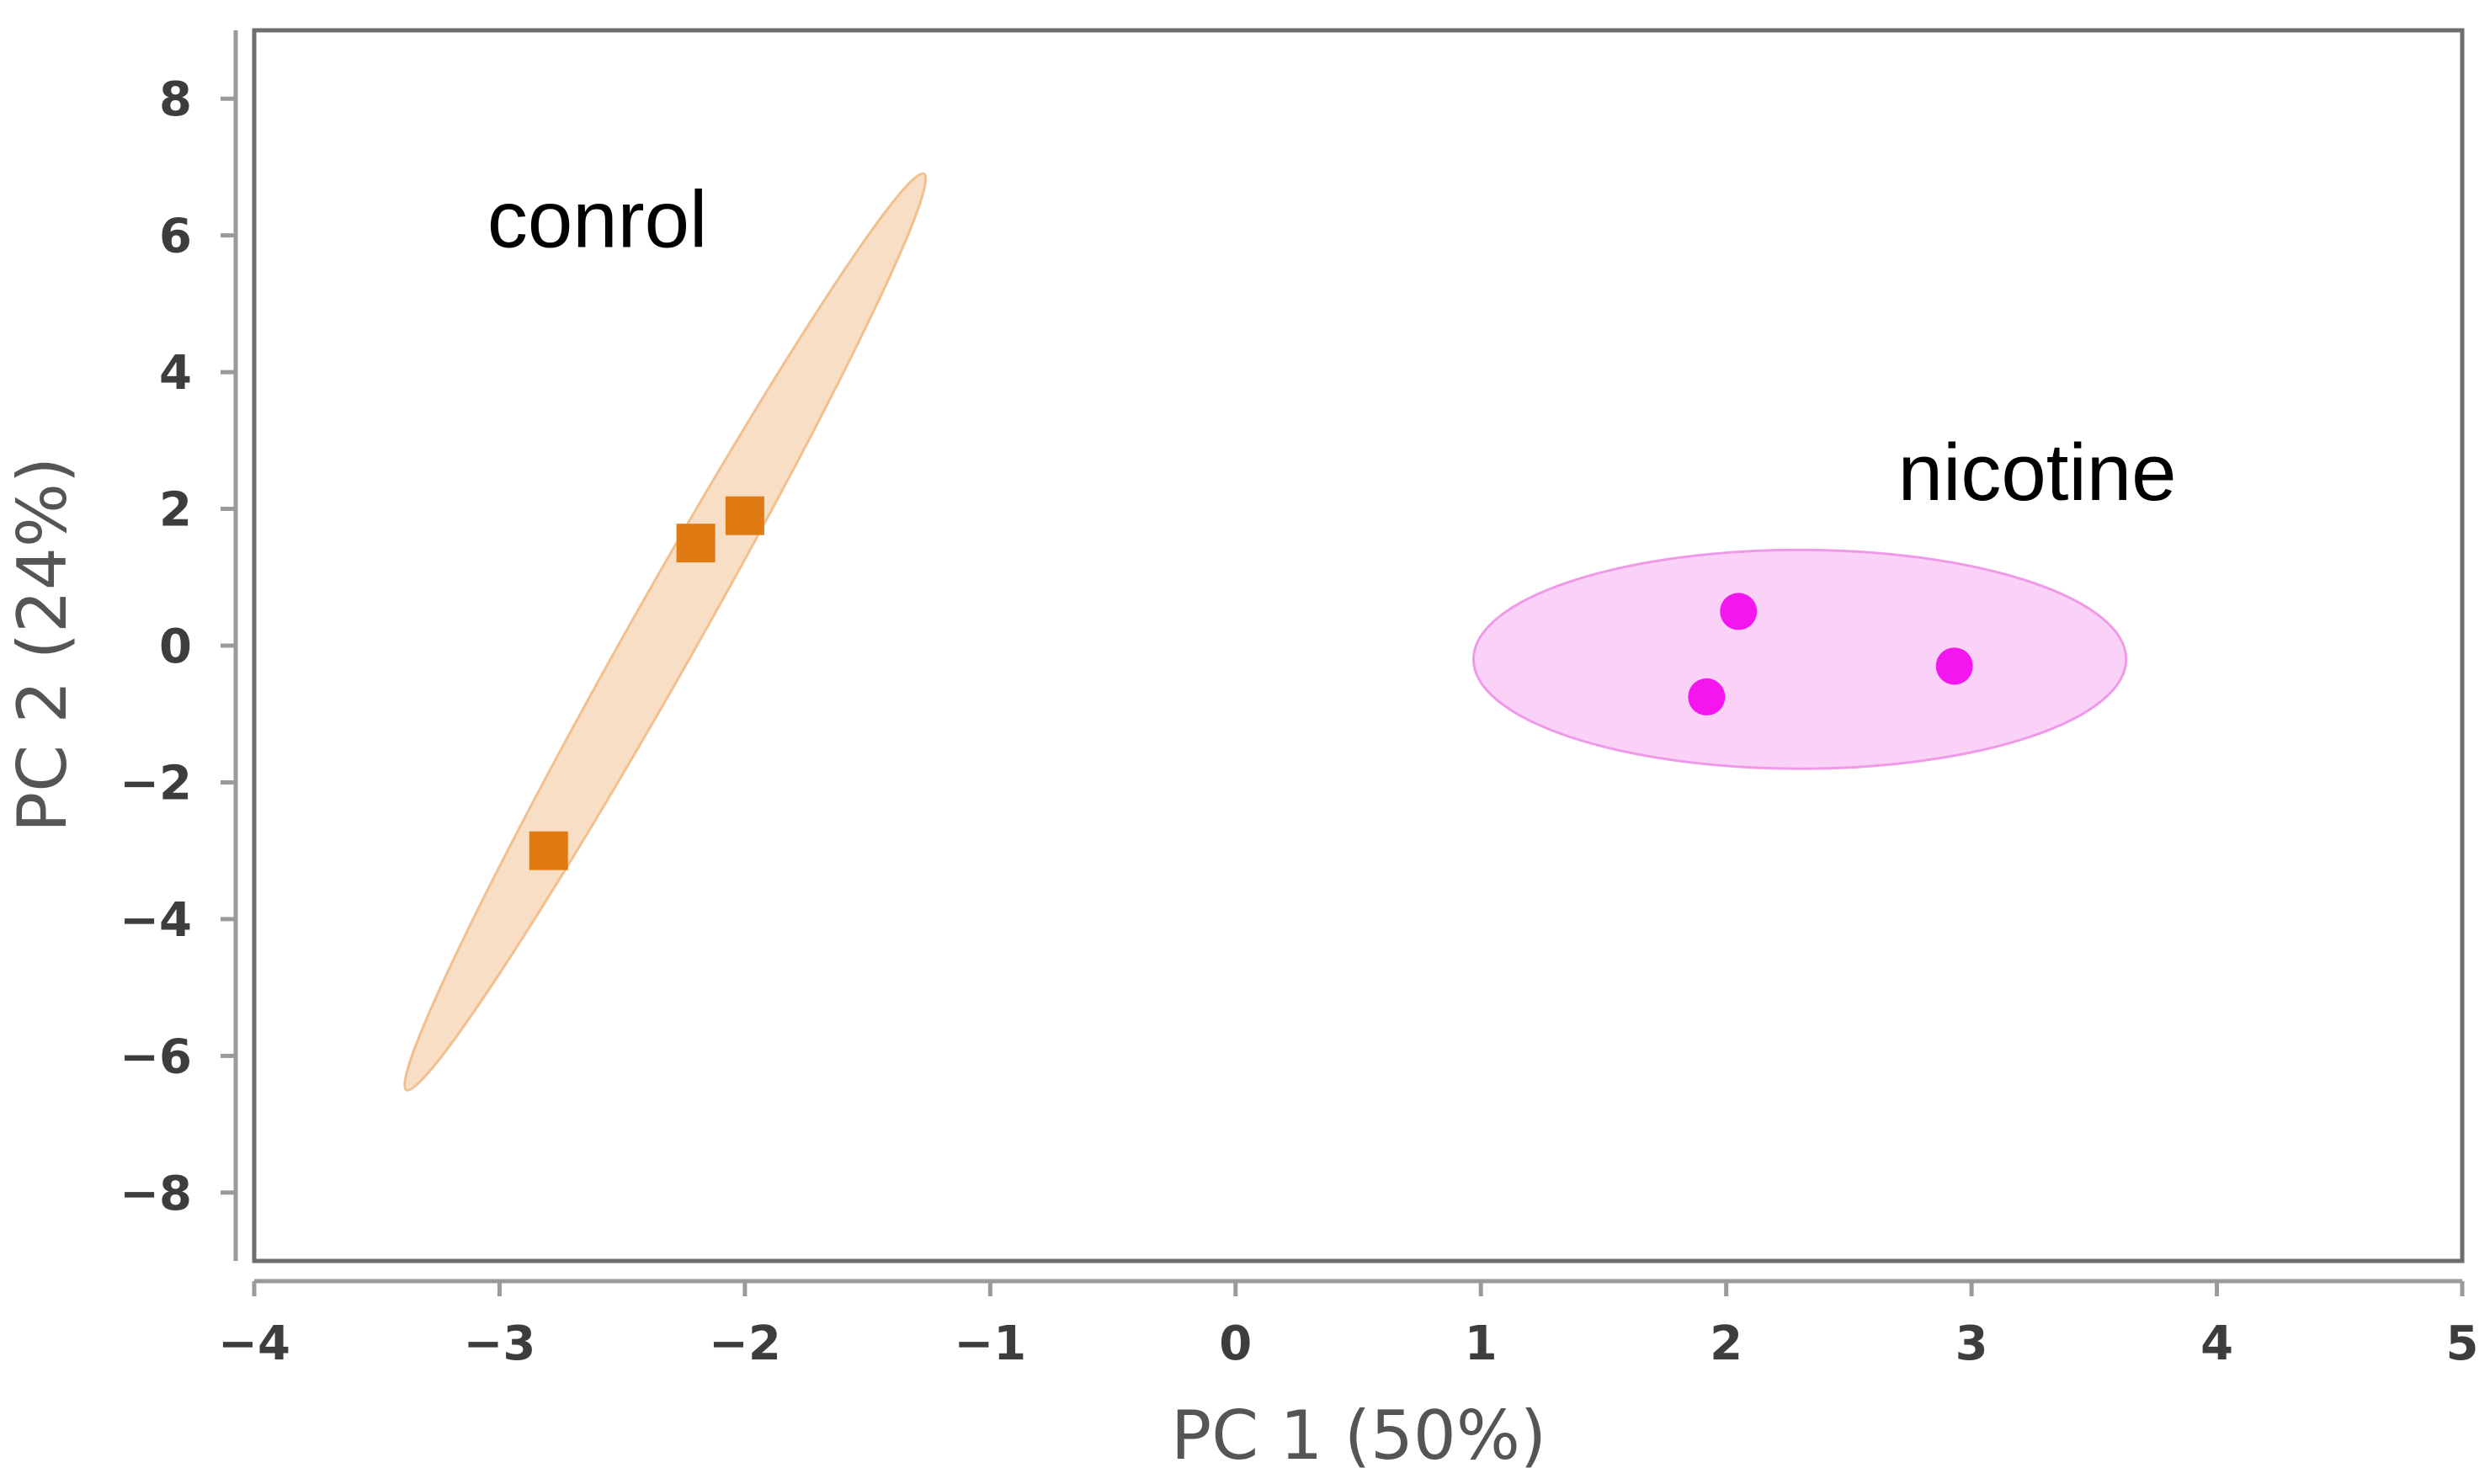  What do you see at coordinates (1972, 1343) in the screenshot?
I see `x-tick-label: 3` at bounding box center [1972, 1343].